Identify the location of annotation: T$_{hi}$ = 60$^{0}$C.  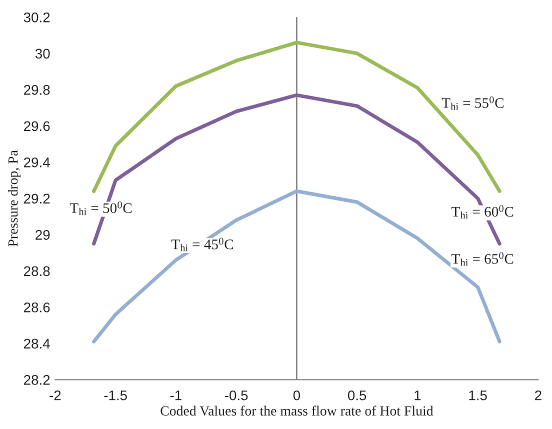
(483, 212).